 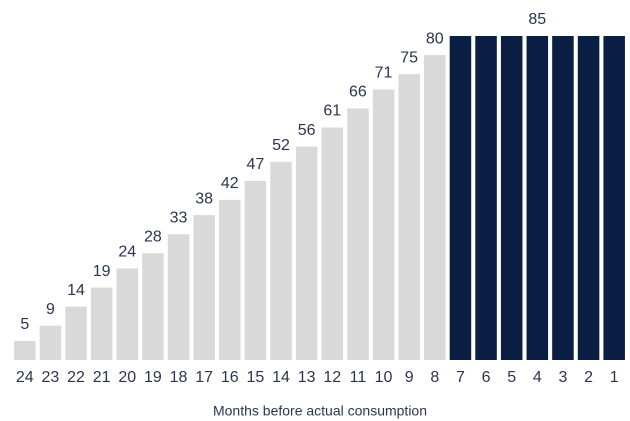 What do you see at coordinates (76, 377) in the screenshot?
I see `x-tick-label: 22` at bounding box center [76, 377].